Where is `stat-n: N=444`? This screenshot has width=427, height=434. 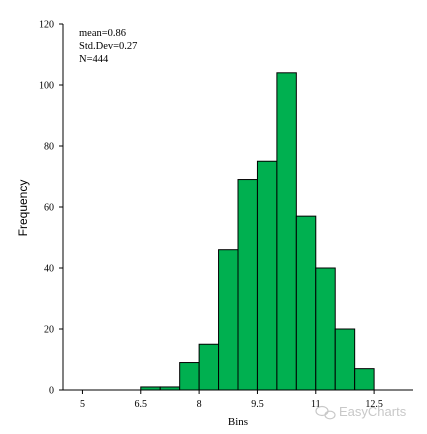 stat-n: N=444 is located at coordinates (94, 59).